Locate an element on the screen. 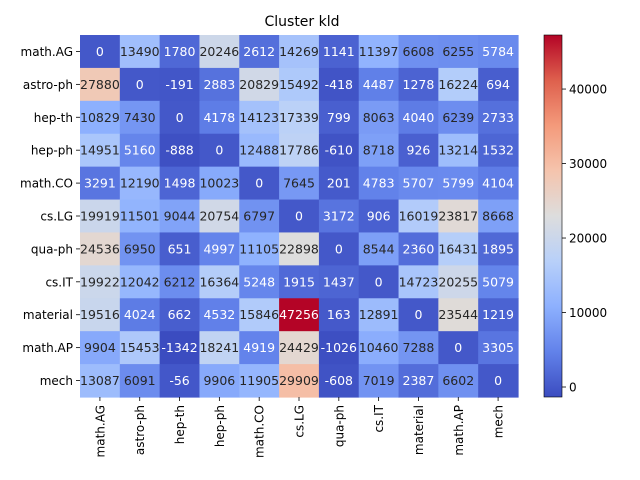 The width and height of the screenshot is (640, 480). cell-value-label: 15492 is located at coordinates (299, 84).